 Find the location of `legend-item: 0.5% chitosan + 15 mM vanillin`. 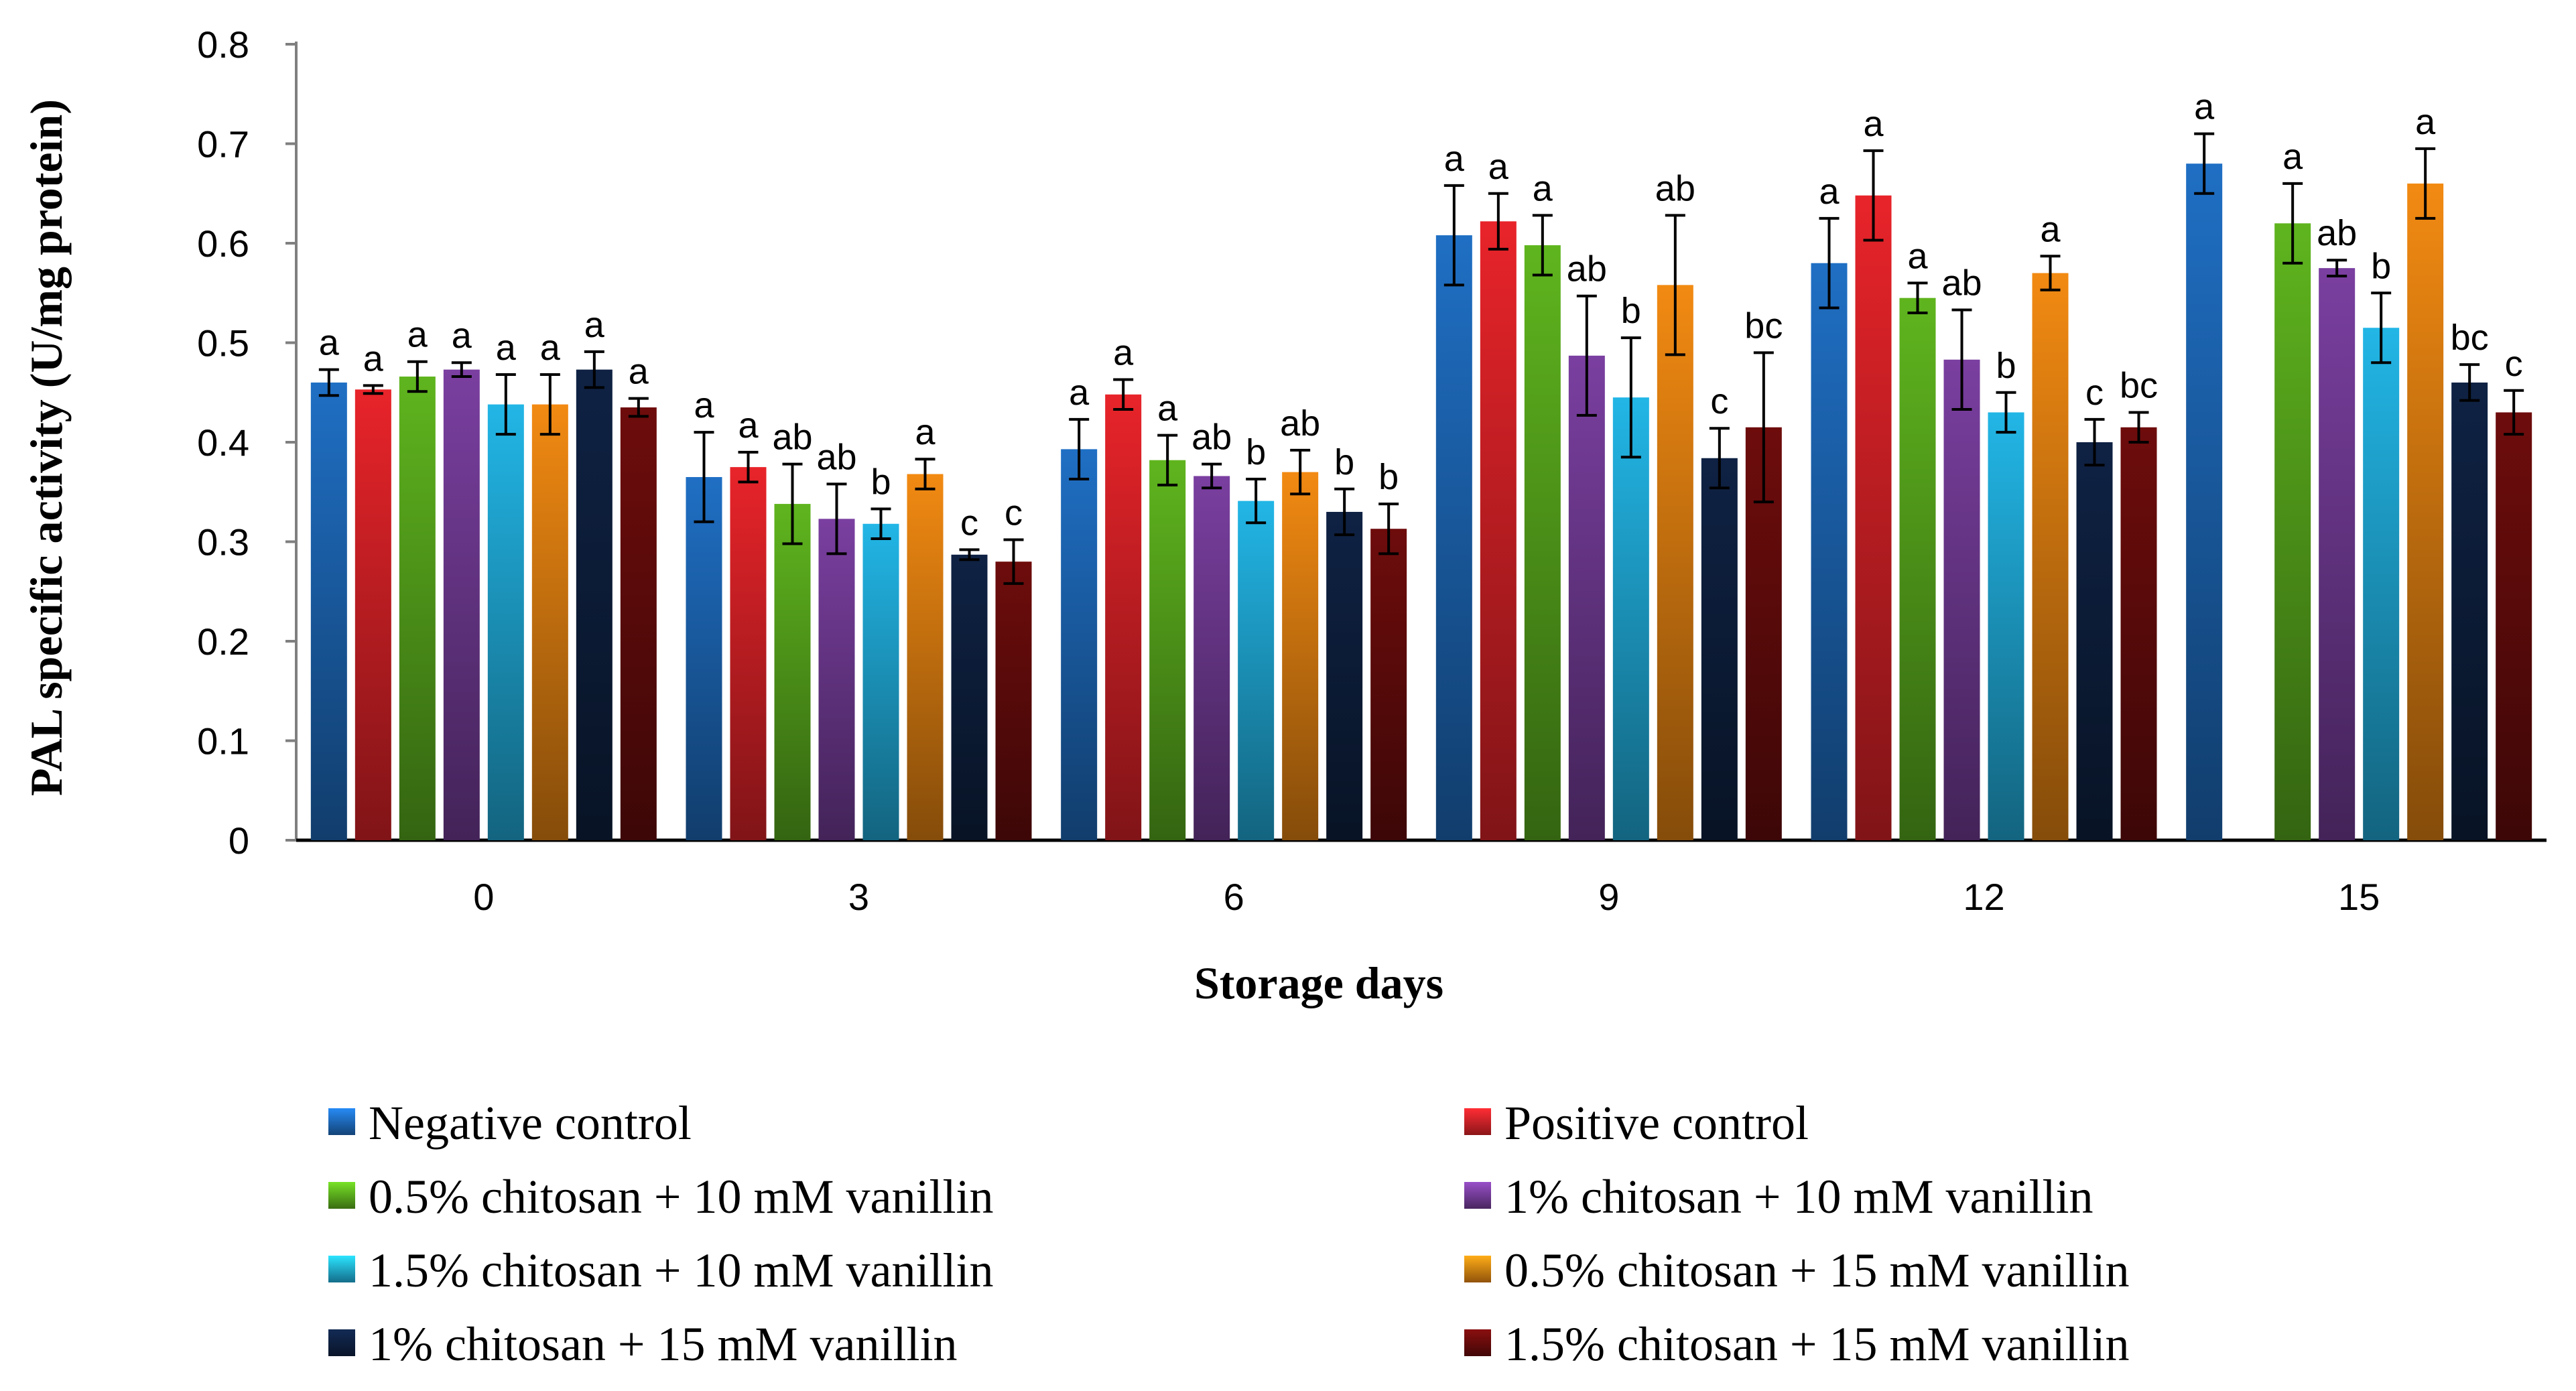

legend-item: 0.5% chitosan + 15 mM vanillin is located at coordinates (1797, 1270).